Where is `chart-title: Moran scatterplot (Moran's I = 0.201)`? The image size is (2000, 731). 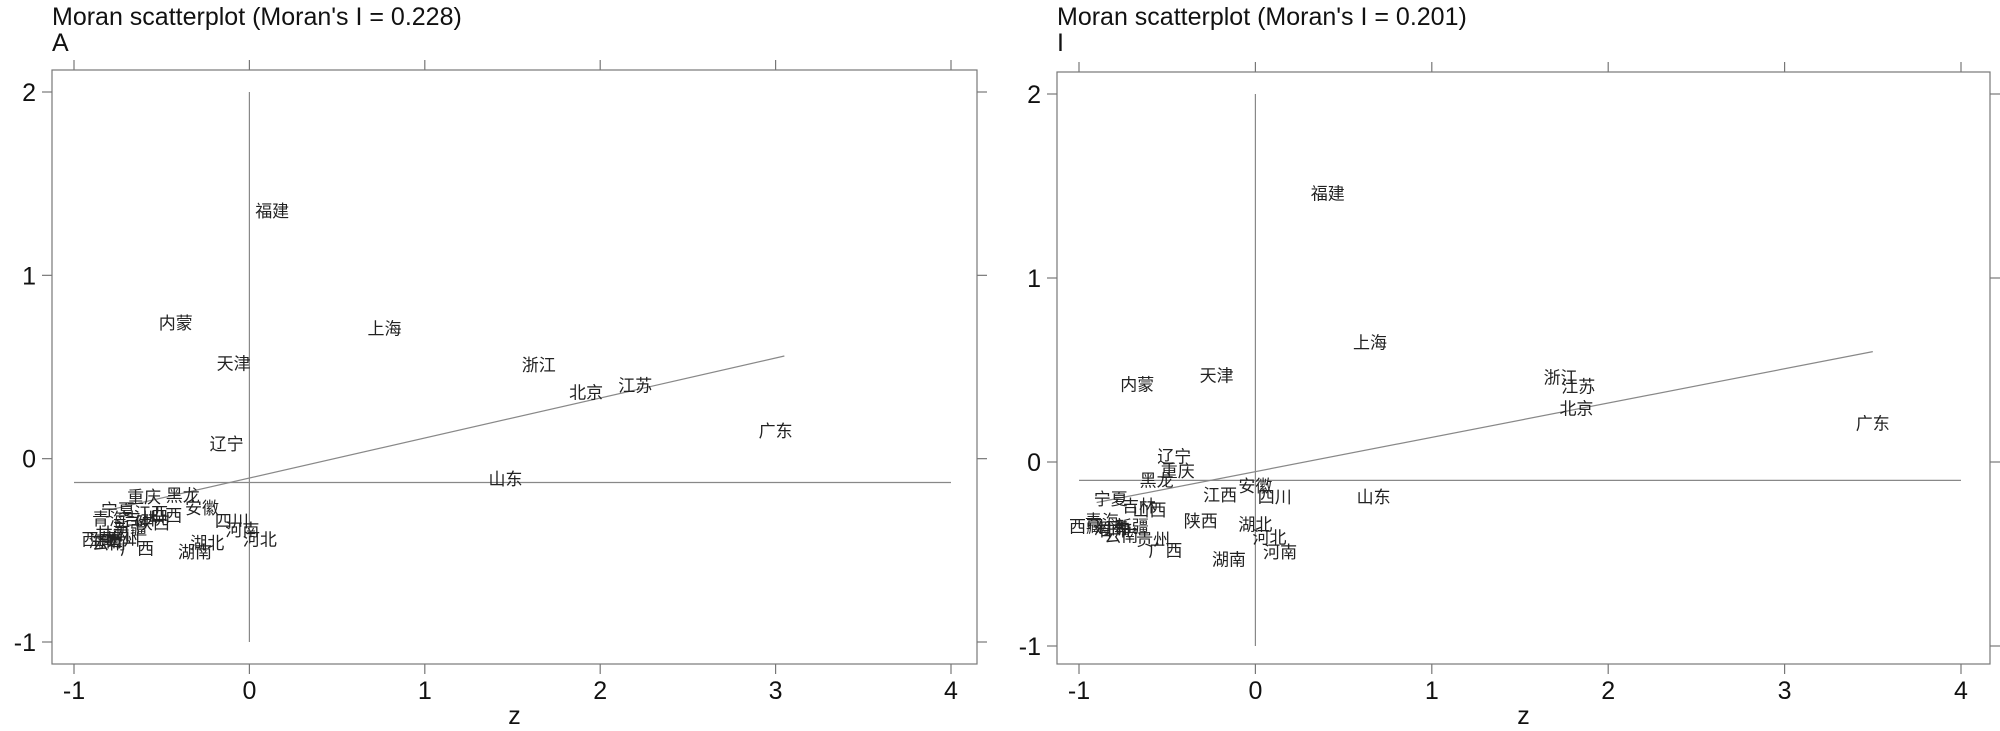
chart-title: Moran scatterplot (Moran's I = 0.201) is located at coordinates (1262, 17).